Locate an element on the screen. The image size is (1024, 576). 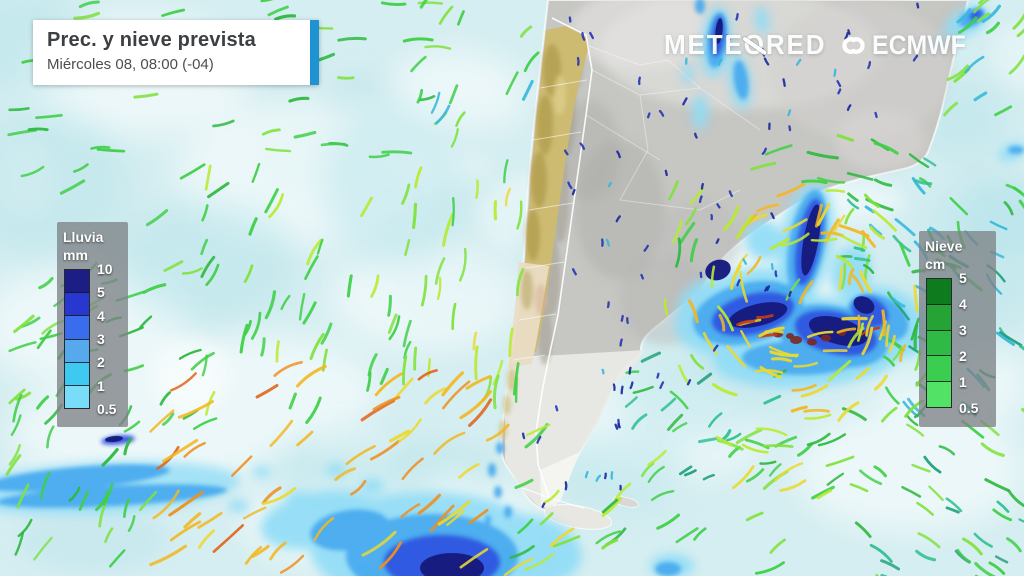
page-title: Prec. y nieve prevista is located at coordinates (151, 40).